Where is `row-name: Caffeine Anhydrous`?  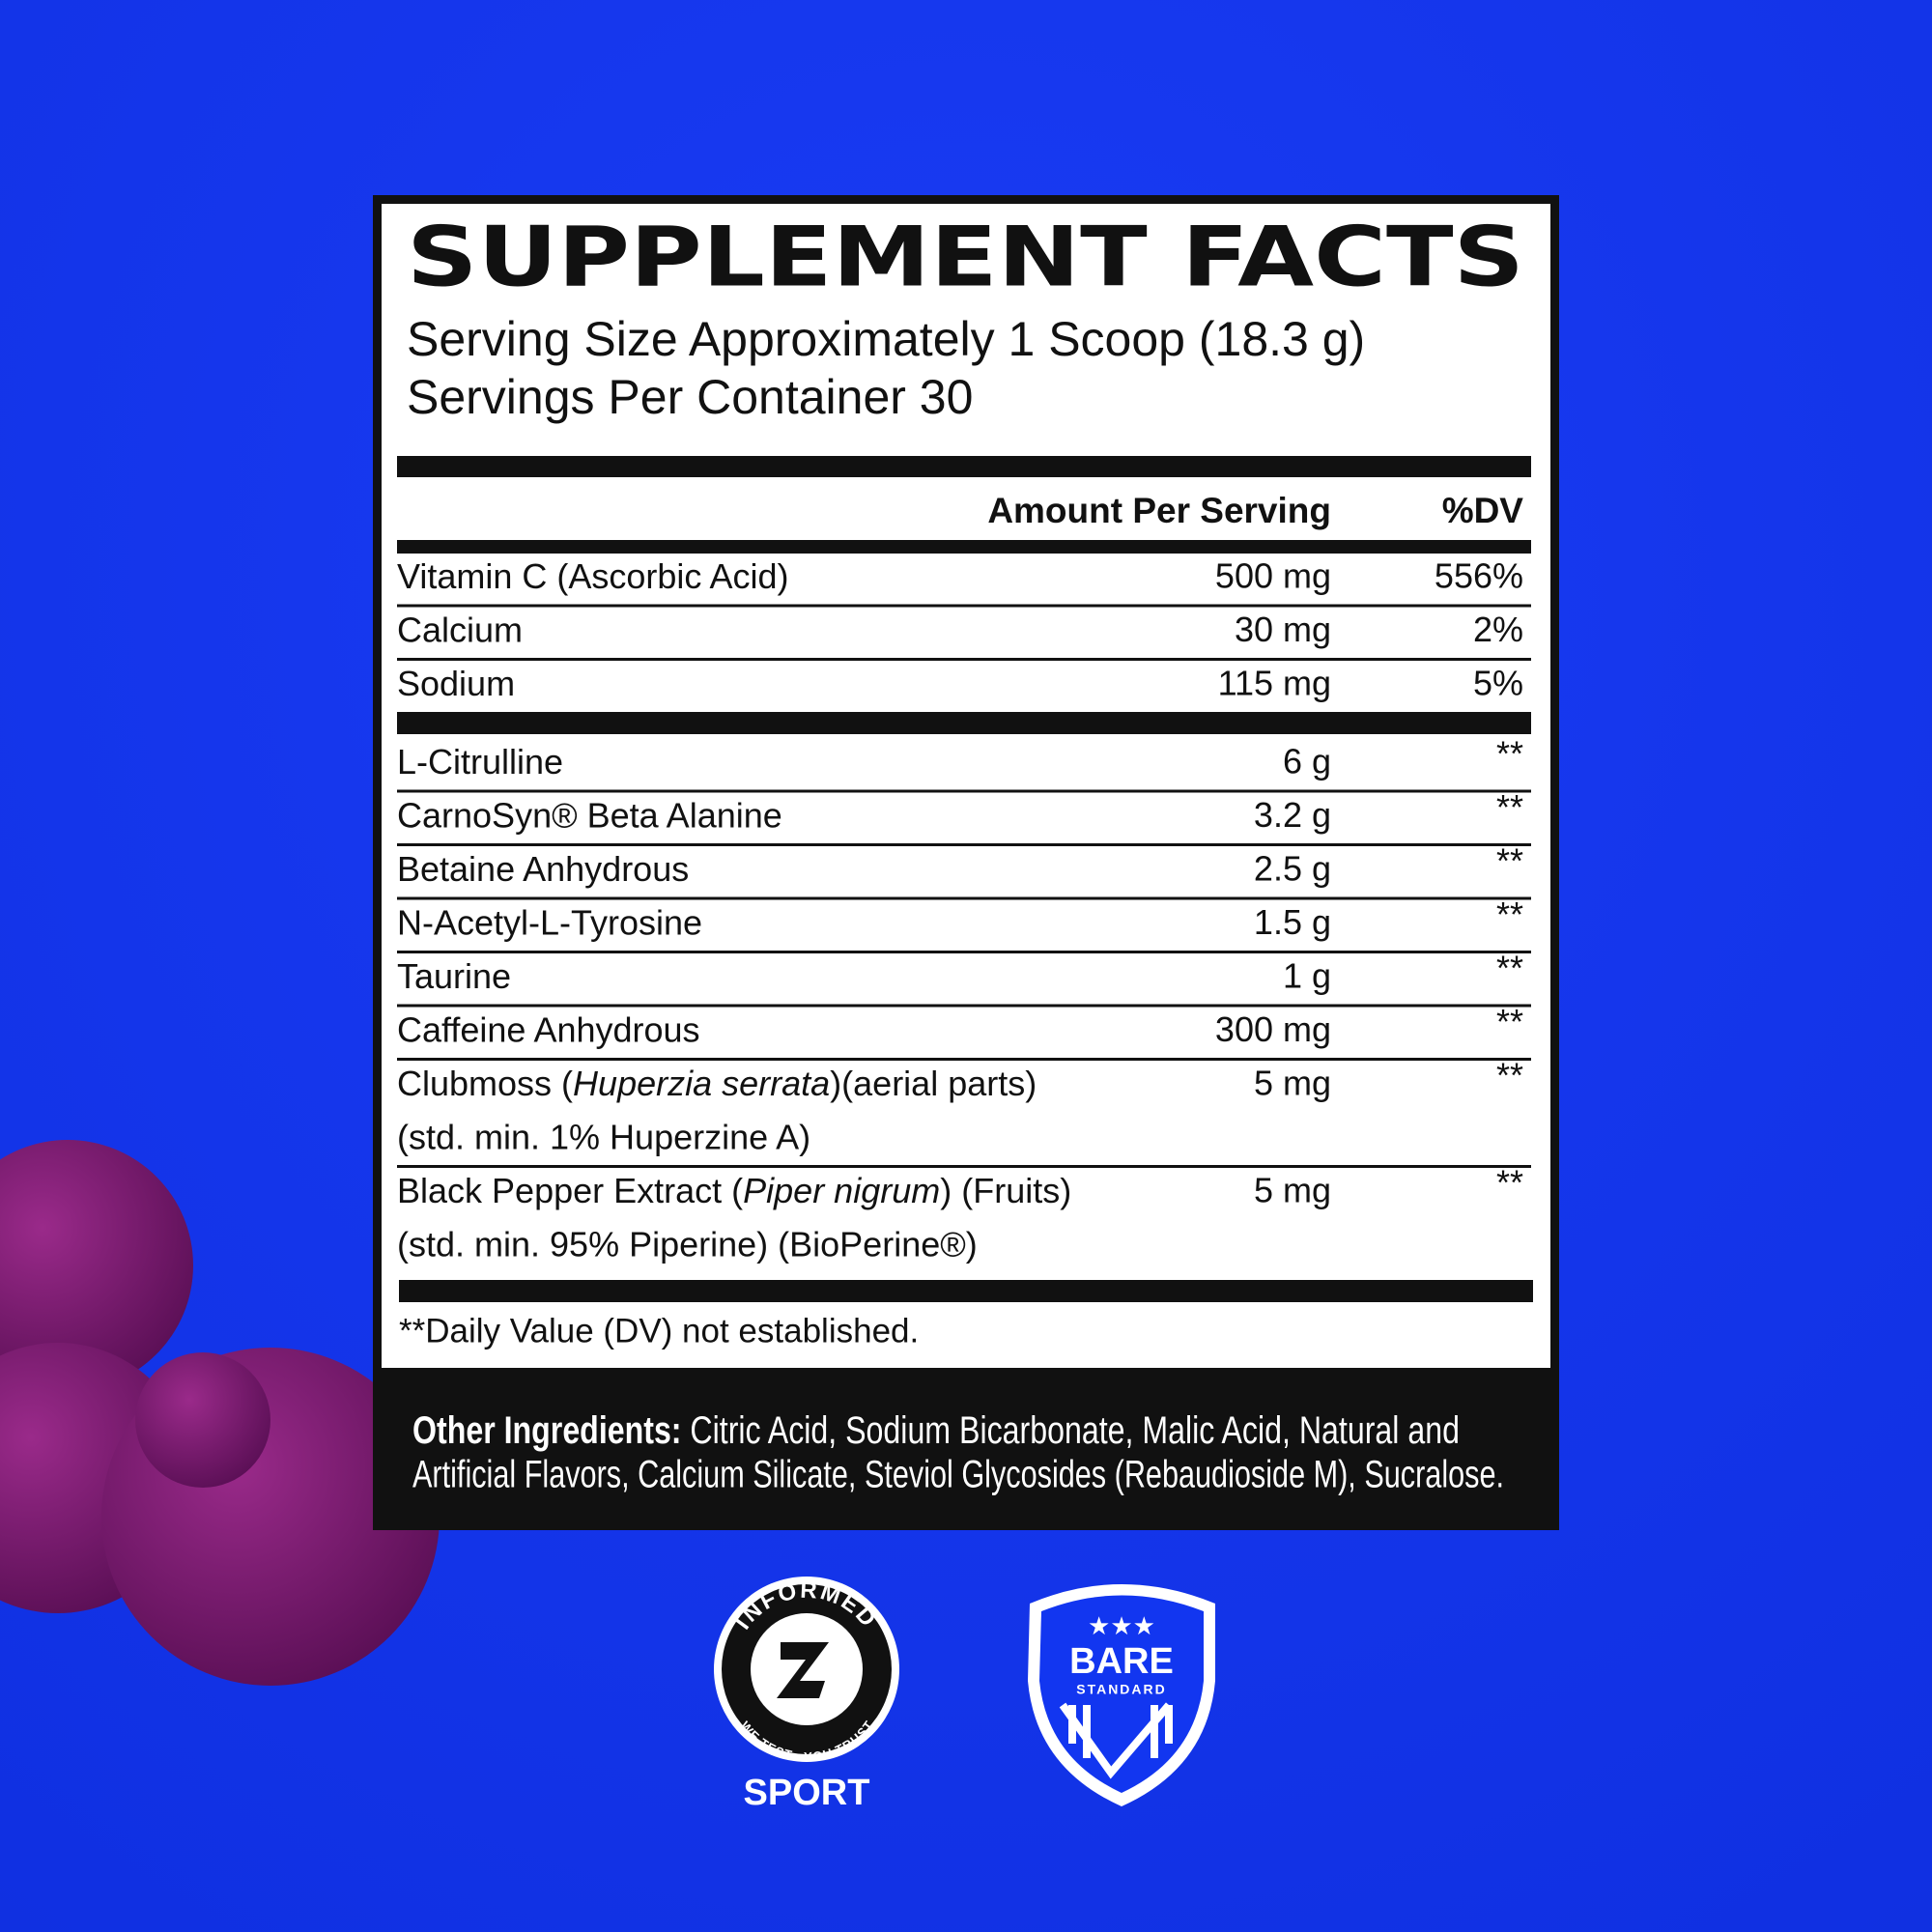 row-name: Caffeine Anhydrous is located at coordinates (548, 1029).